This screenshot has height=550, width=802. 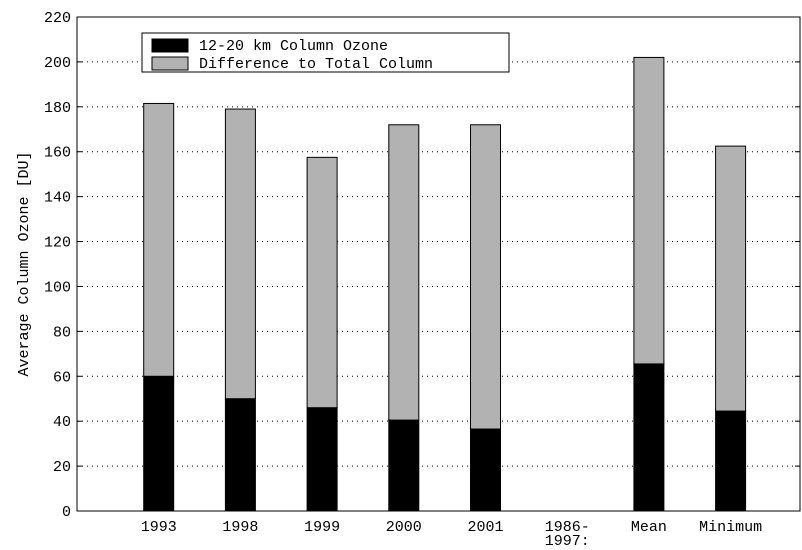 I want to click on y-tick-label: 40, so click(x=62, y=422).